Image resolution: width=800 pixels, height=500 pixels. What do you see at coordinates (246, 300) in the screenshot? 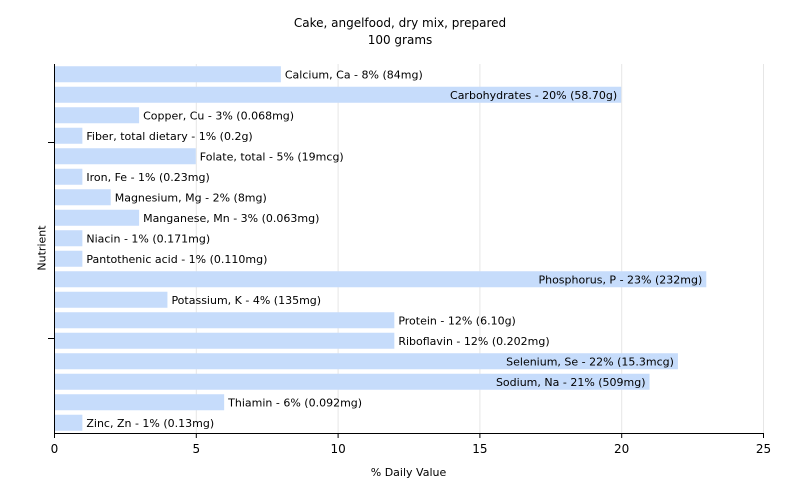
I see `bar-label: Potassium, K - 4% (135mg)` at bounding box center [246, 300].